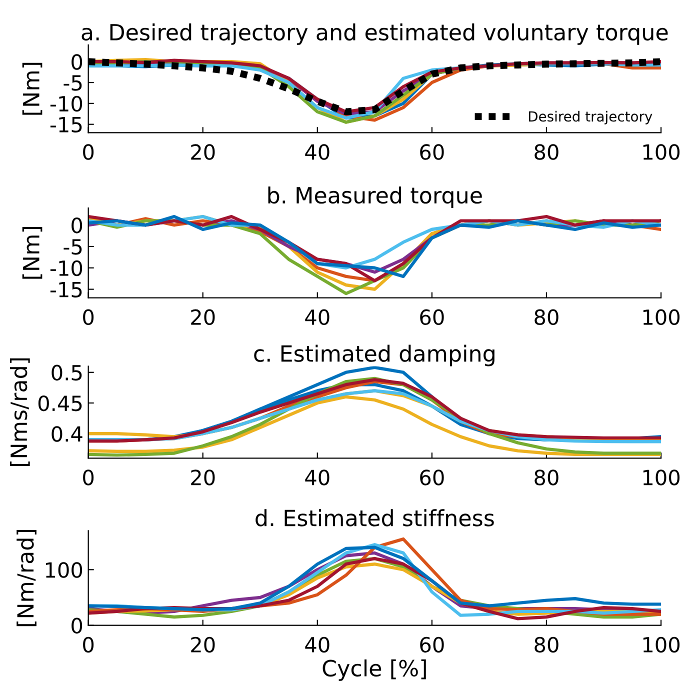  What do you see at coordinates (375, 517) in the screenshot?
I see `chart-title: d. Estimated stiffness` at bounding box center [375, 517].